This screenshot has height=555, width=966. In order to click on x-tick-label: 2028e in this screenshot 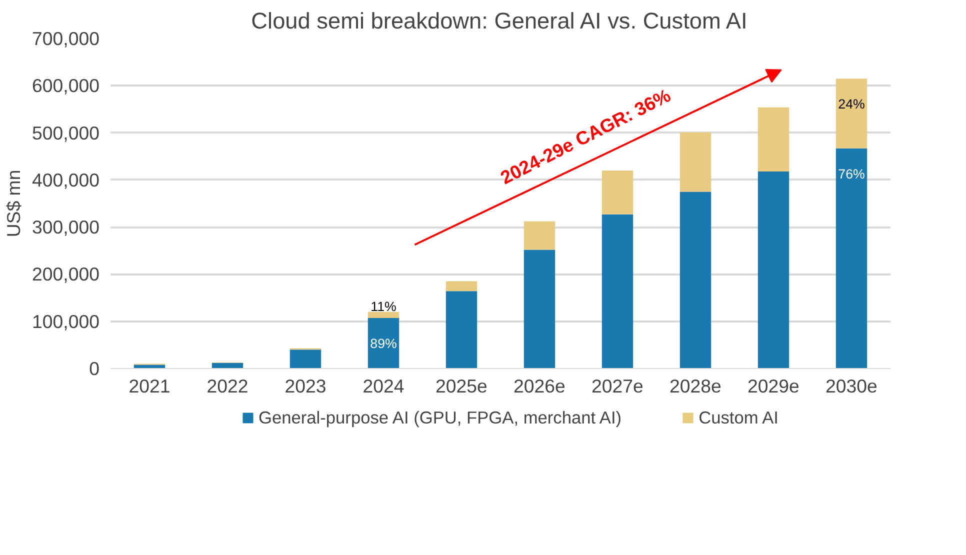, I will do `click(696, 386)`.